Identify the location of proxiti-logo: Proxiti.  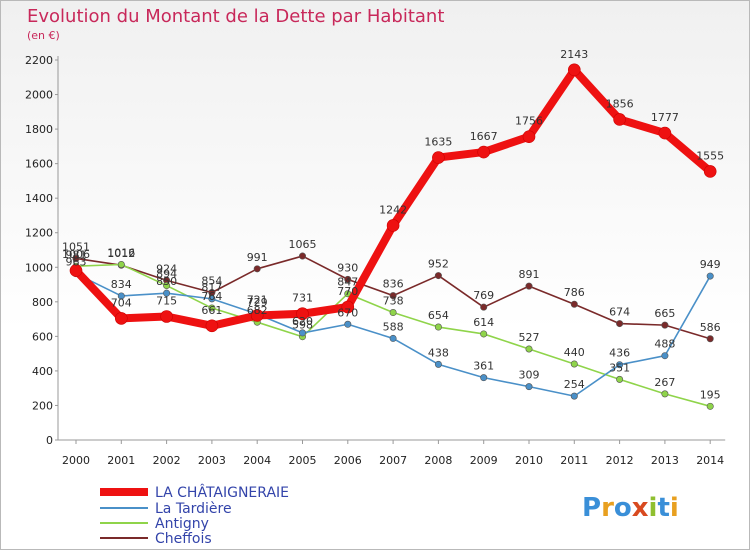
(630, 508).